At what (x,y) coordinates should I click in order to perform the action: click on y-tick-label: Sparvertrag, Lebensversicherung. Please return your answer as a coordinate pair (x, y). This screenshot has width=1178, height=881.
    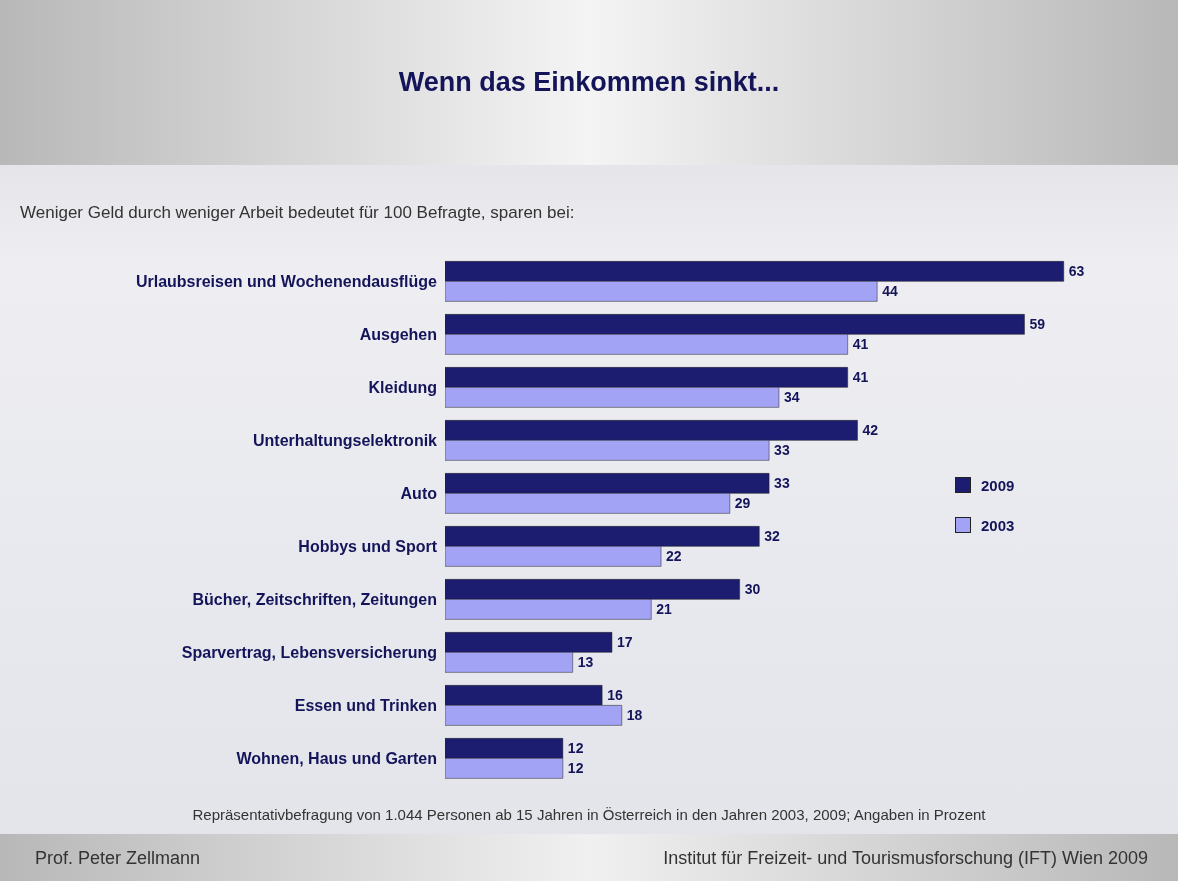
    Looking at the image, I should click on (309, 653).